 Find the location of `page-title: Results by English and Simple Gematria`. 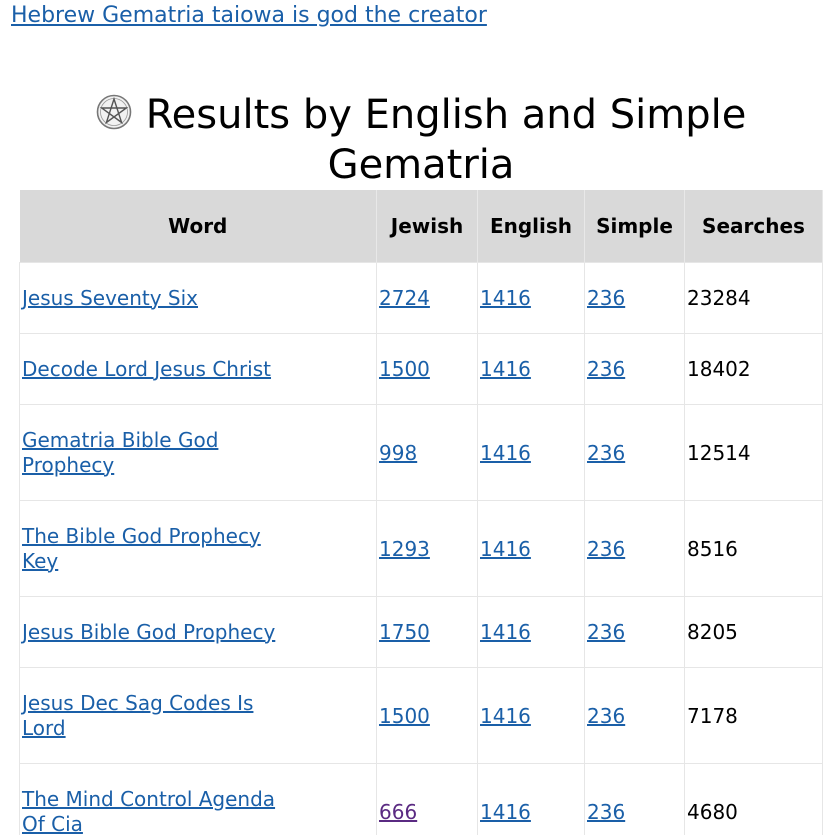

page-title: Results by English and Simple Gematria is located at coordinates (413, 140).